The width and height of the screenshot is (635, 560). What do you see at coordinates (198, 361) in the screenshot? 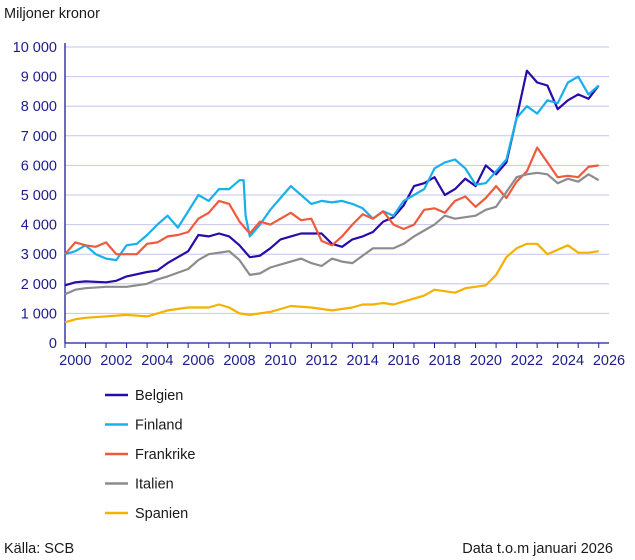
I see `x-tick-label: 2006` at bounding box center [198, 361].